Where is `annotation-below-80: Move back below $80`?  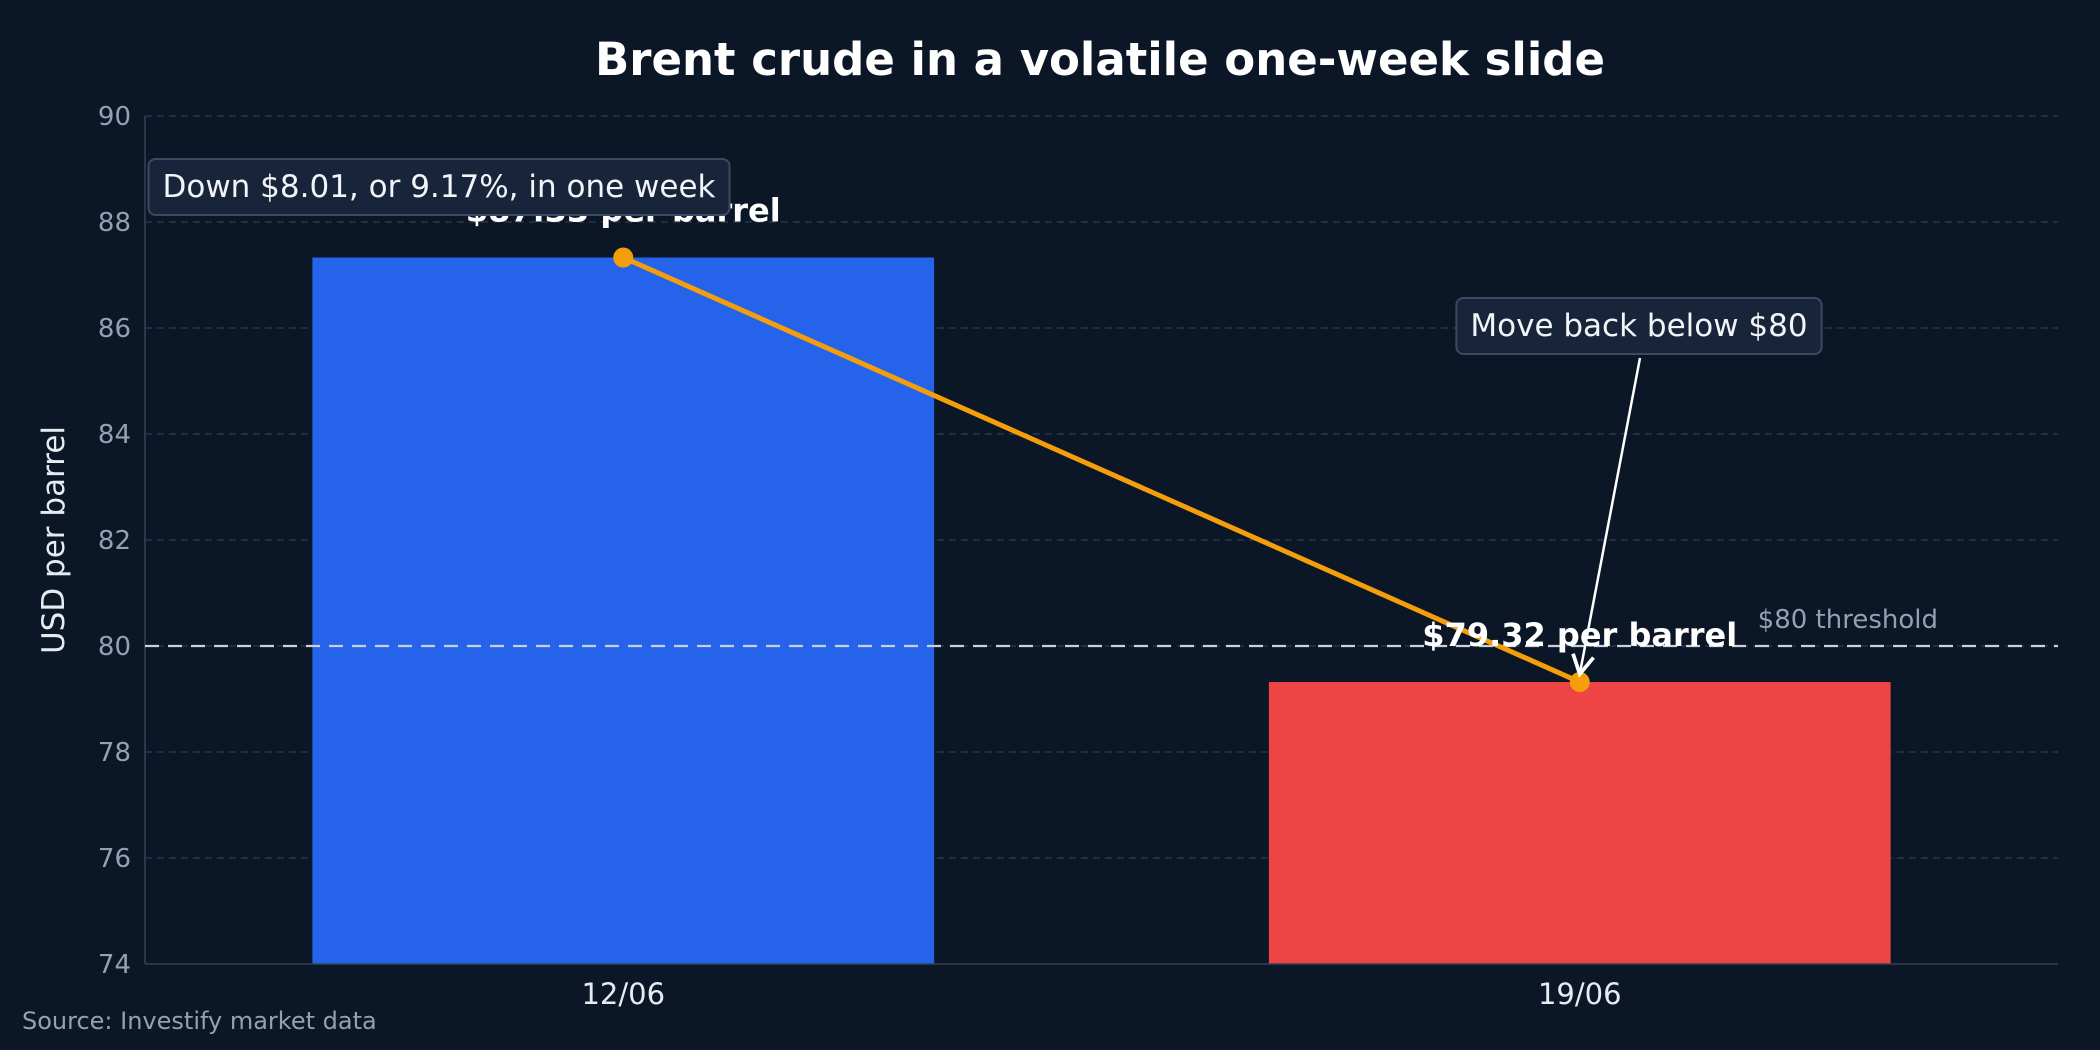
annotation-below-80: Move back below $80 is located at coordinates (1639, 326).